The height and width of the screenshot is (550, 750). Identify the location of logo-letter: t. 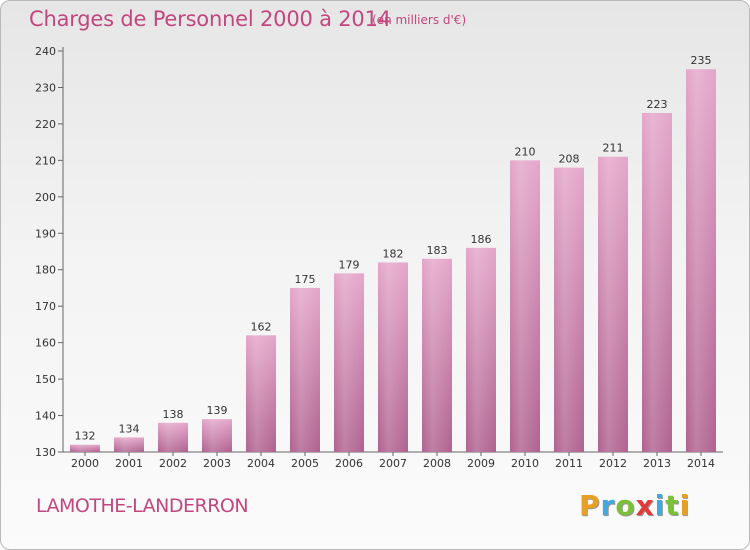
(672, 505).